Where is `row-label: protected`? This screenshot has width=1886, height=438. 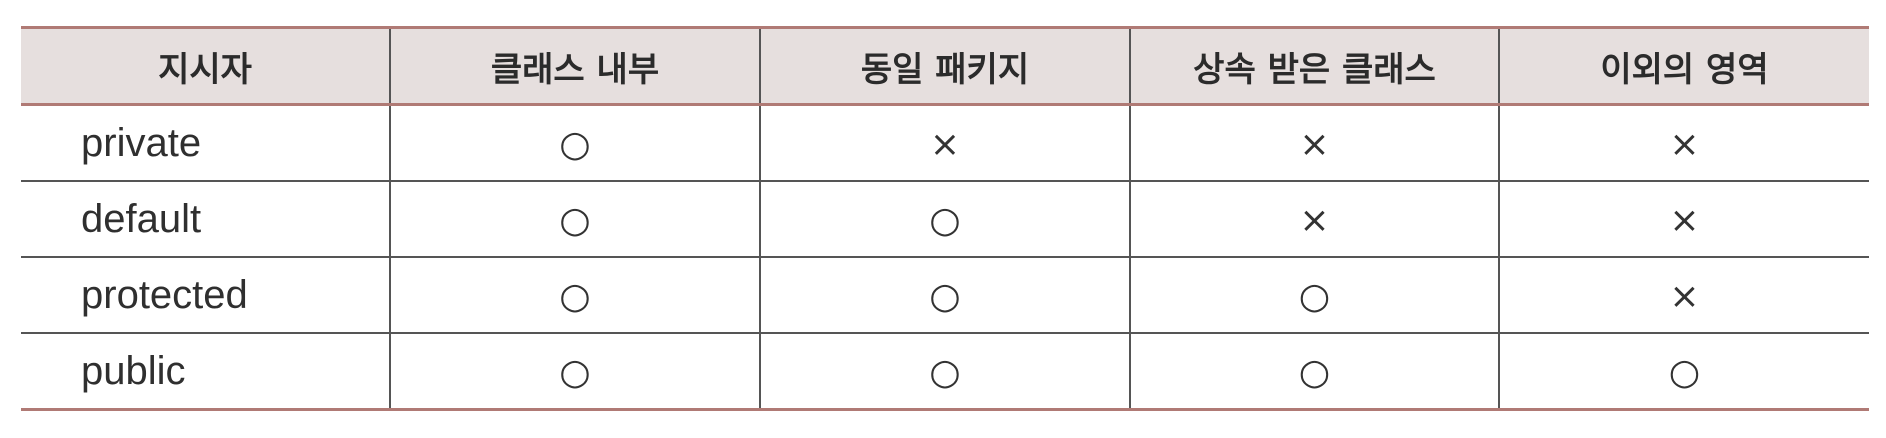 row-label: protected is located at coordinates (205, 295).